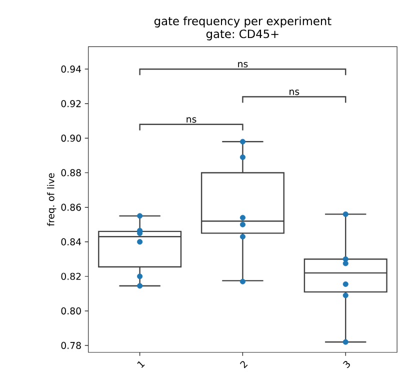  I want to click on y-tick-label: 0.80, so click(71, 310).